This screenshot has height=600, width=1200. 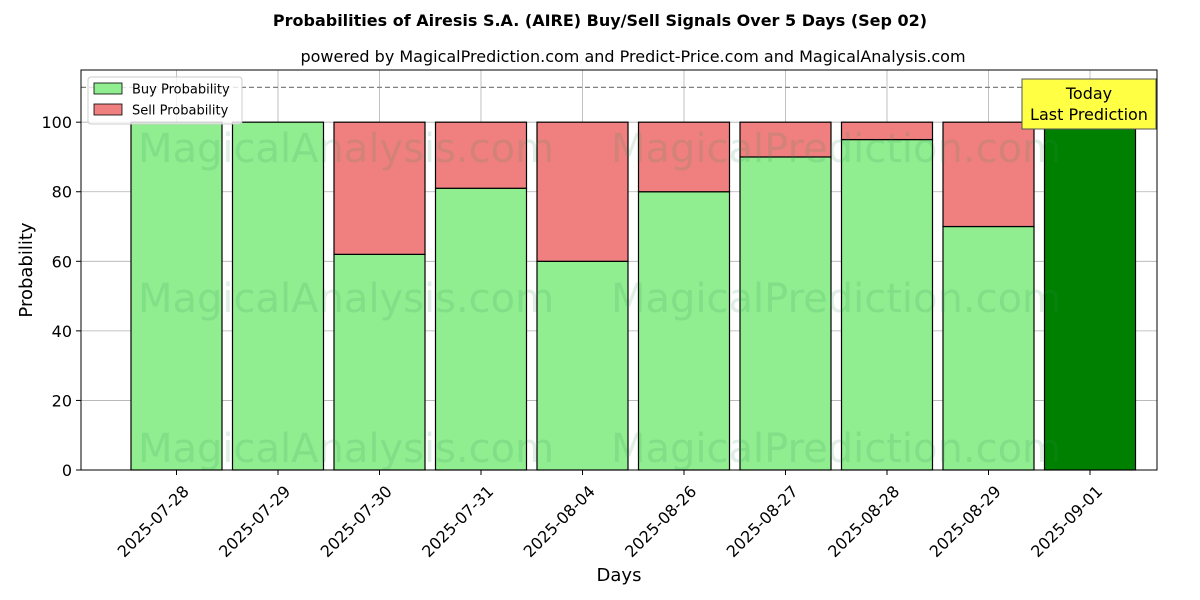 What do you see at coordinates (180, 111) in the screenshot?
I see `legend-sell-label: Sell Probability` at bounding box center [180, 111].